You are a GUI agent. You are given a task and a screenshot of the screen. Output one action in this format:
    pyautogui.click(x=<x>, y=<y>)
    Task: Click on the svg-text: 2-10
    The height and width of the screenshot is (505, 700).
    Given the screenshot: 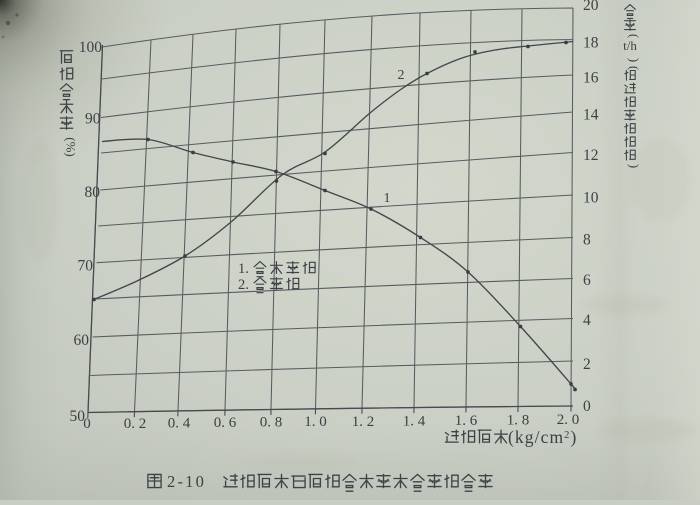 What is the action you would take?
    pyautogui.click(x=186, y=481)
    